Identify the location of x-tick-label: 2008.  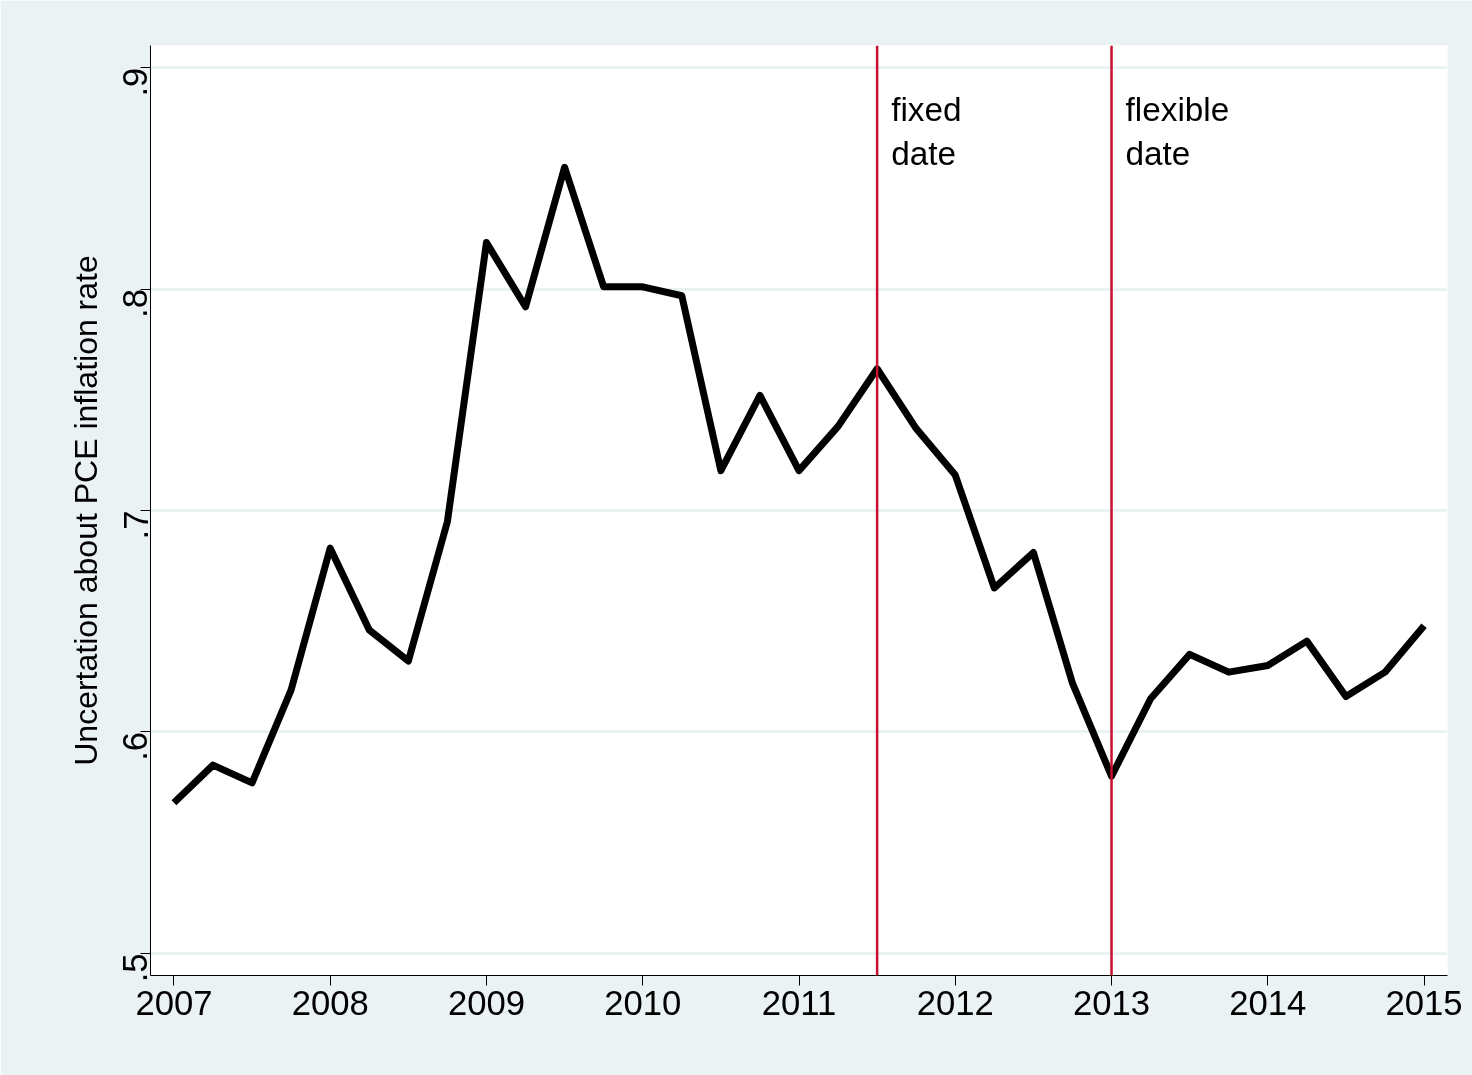
(330, 1002).